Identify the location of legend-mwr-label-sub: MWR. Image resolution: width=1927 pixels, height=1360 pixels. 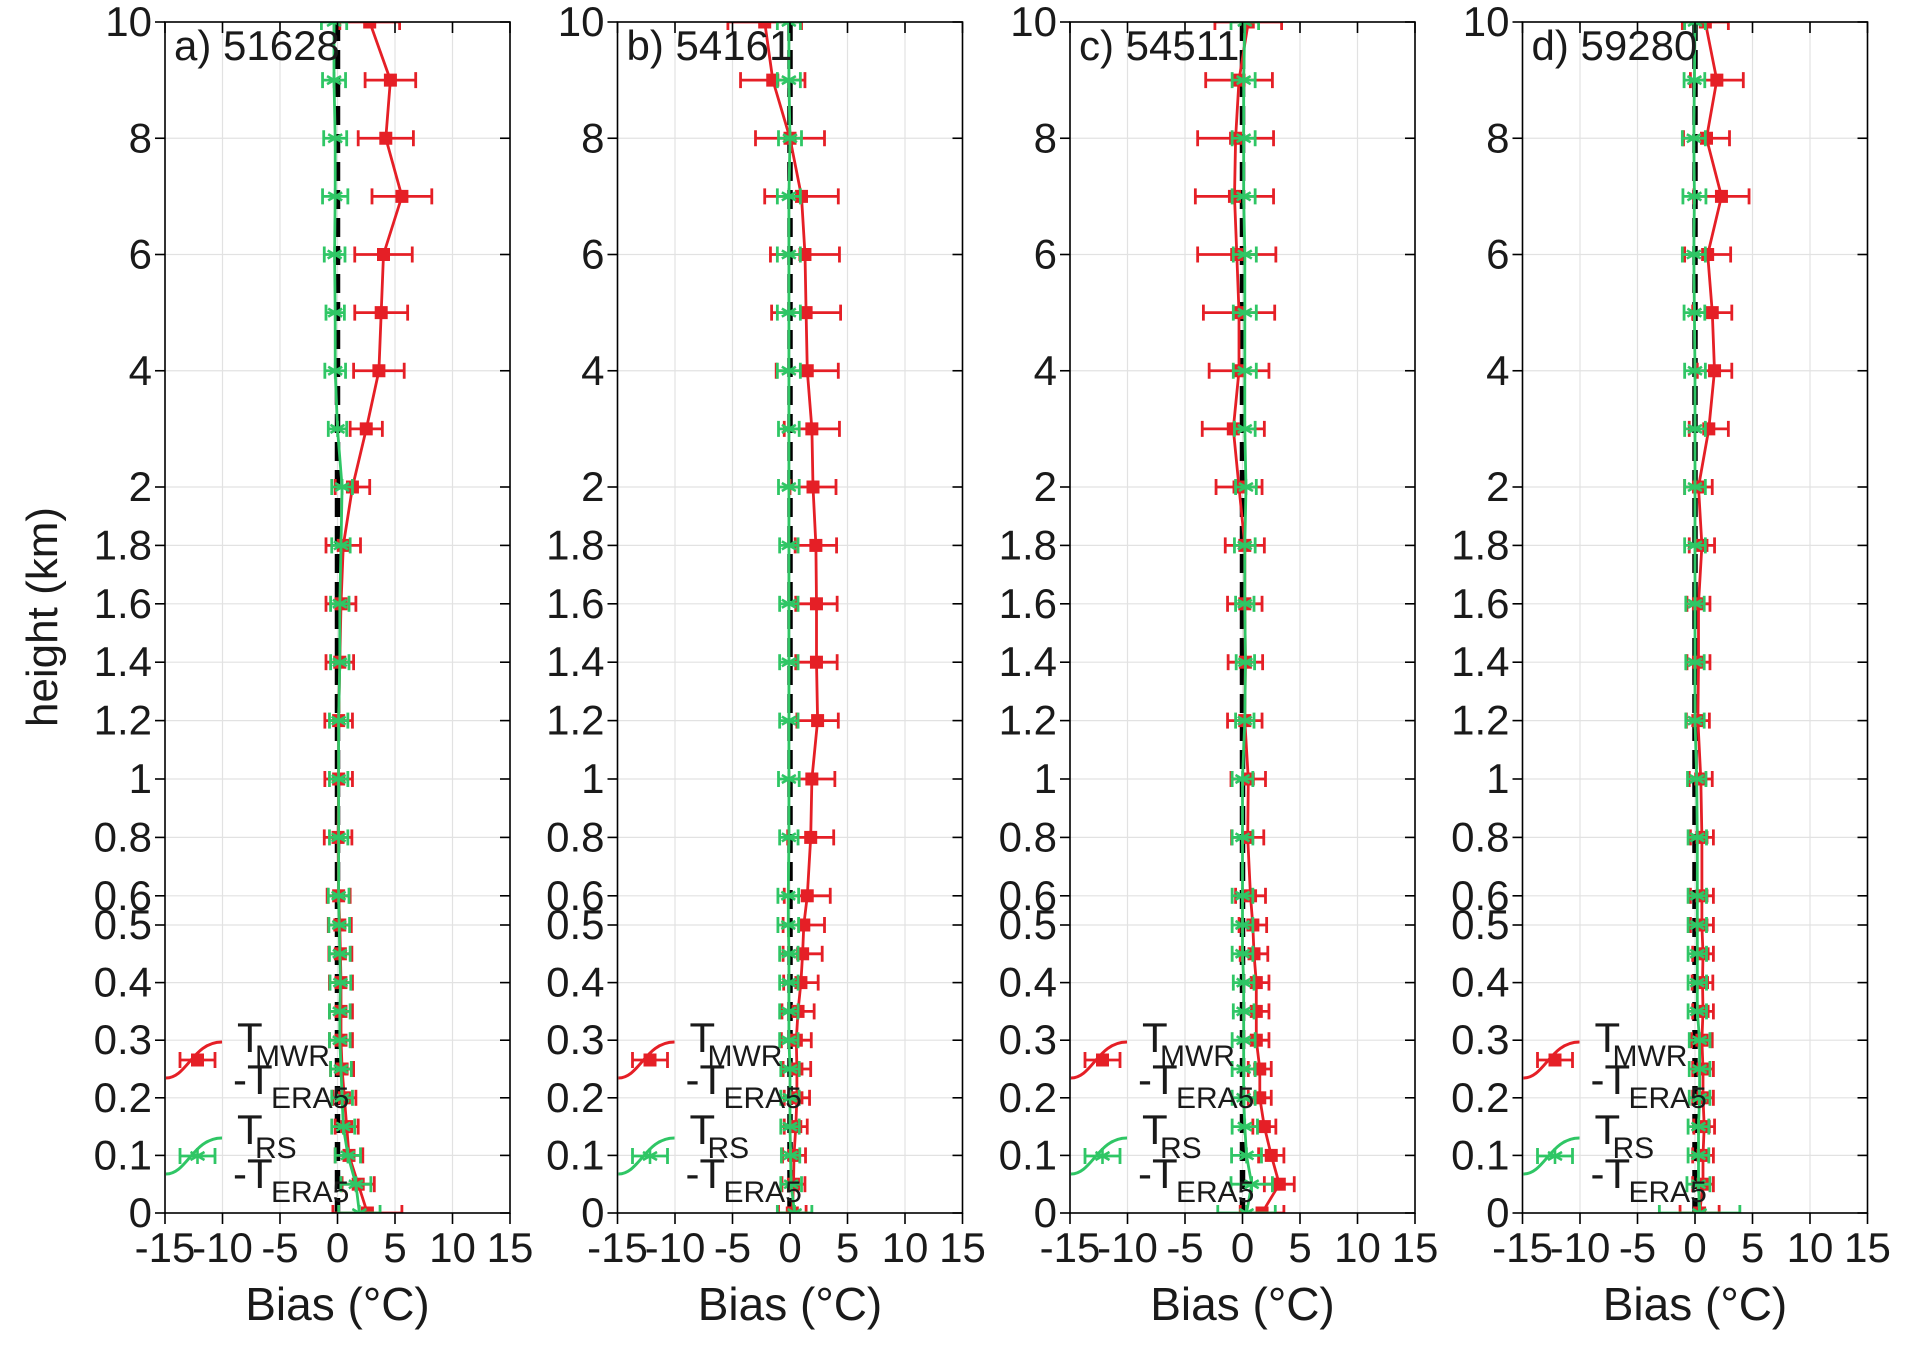
(292, 1056).